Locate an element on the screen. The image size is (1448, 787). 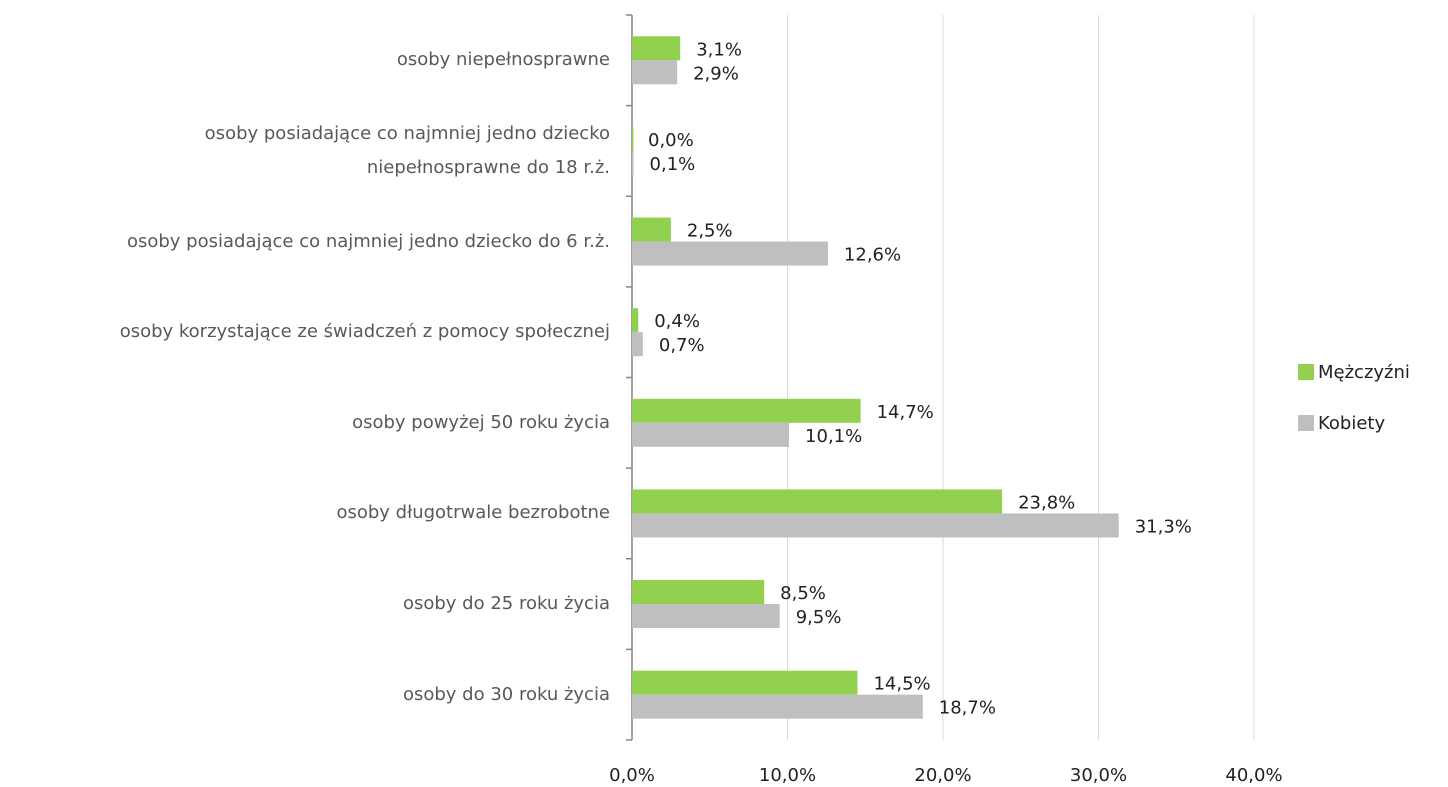
x-tick-label: 40,0% is located at coordinates (1253, 775).